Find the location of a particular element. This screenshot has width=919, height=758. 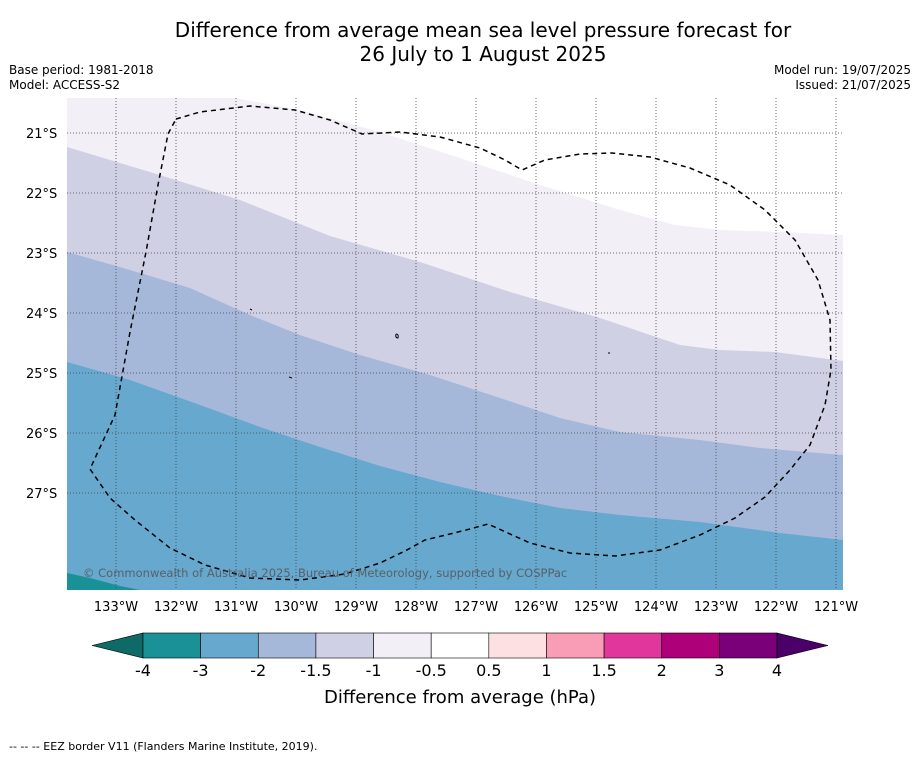

lat-label: 27°S is located at coordinates (41, 494).